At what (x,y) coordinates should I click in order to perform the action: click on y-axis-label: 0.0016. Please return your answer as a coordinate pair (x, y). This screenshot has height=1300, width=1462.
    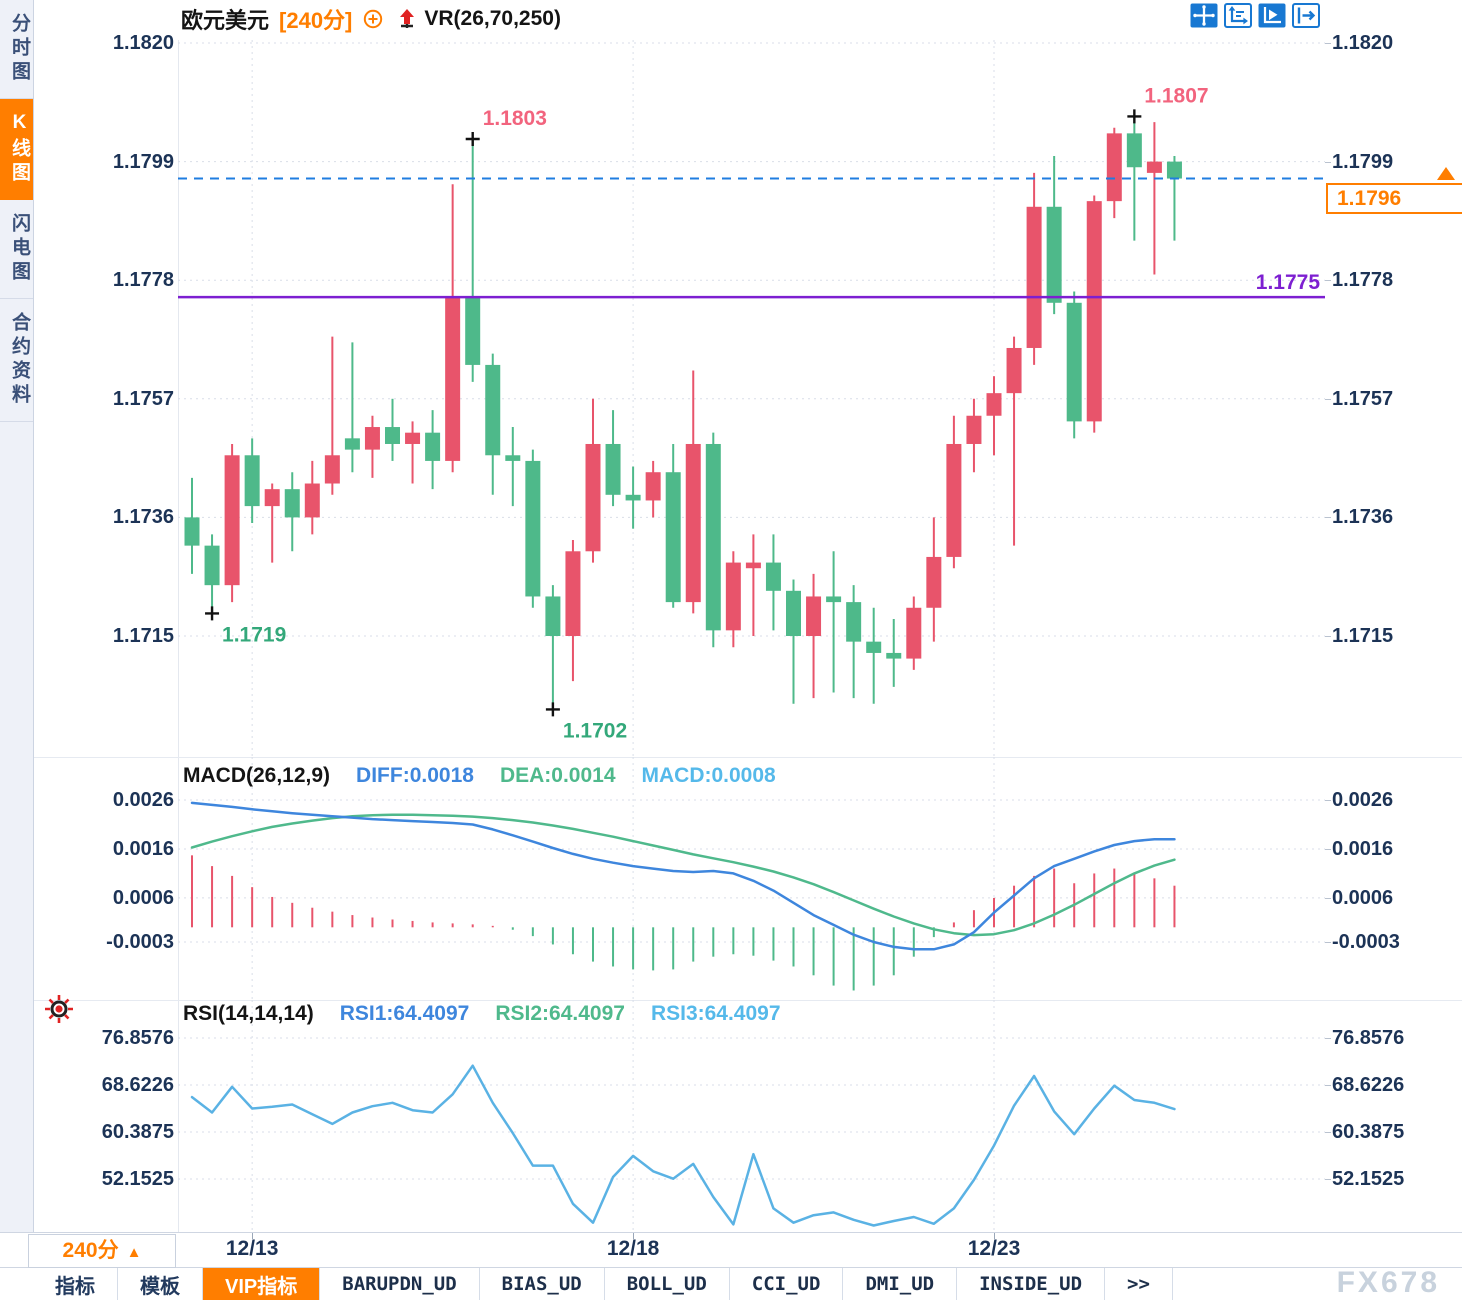
    Looking at the image, I should click on (143, 848).